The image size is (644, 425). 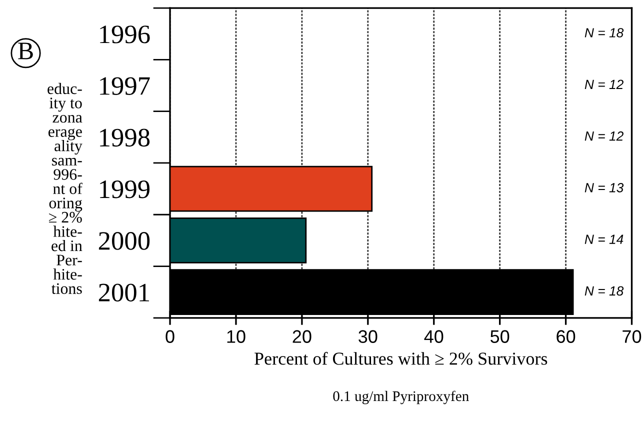 What do you see at coordinates (125, 86) in the screenshot?
I see `y-tick-label: 1997` at bounding box center [125, 86].